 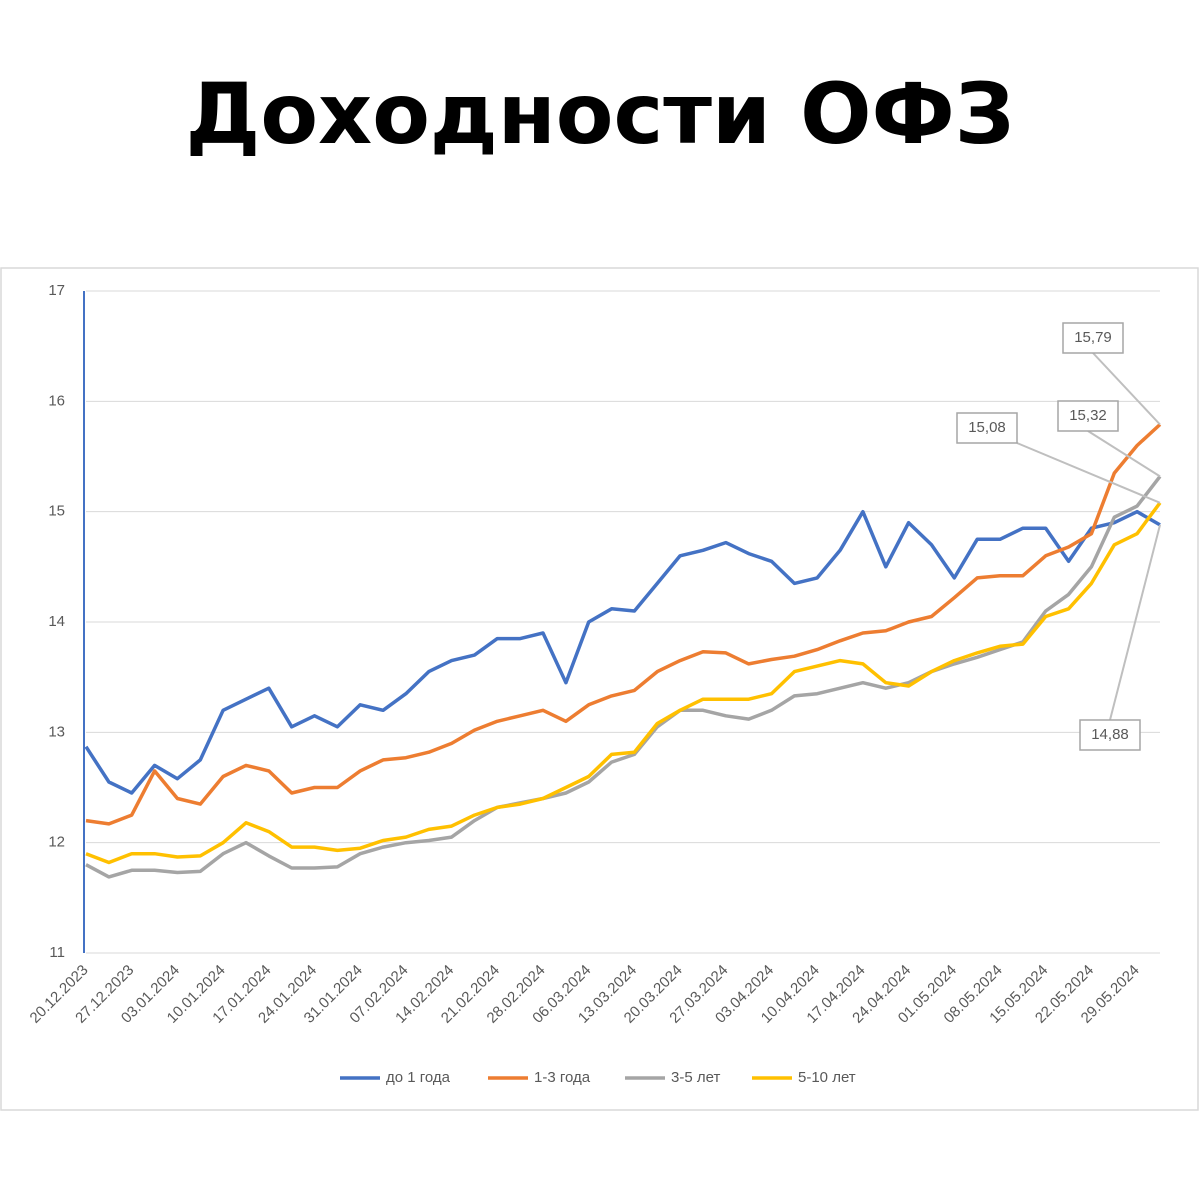 I want to click on legend-label: до 1 года, so click(x=418, y=1077).